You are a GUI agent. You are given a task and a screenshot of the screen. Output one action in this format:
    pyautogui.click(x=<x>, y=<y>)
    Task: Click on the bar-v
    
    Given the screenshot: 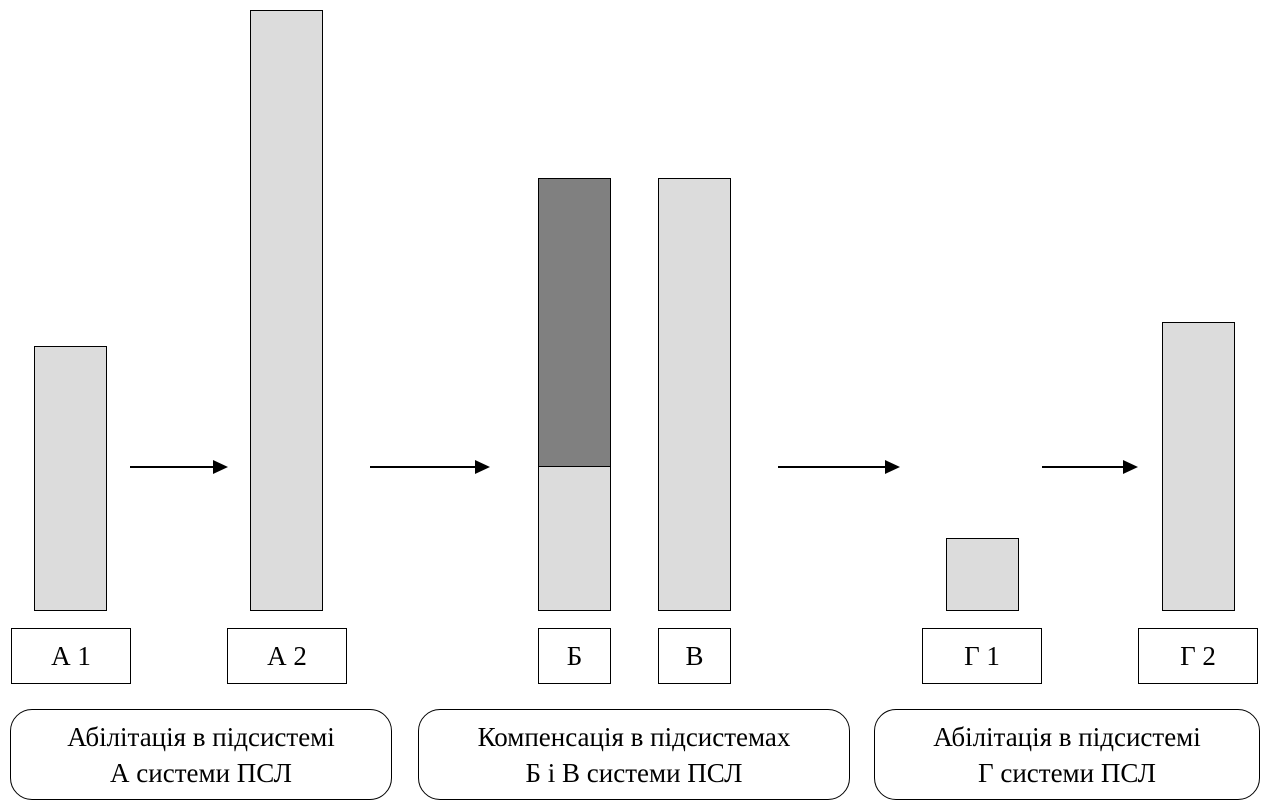 What is the action you would take?
    pyautogui.click(x=694, y=394)
    